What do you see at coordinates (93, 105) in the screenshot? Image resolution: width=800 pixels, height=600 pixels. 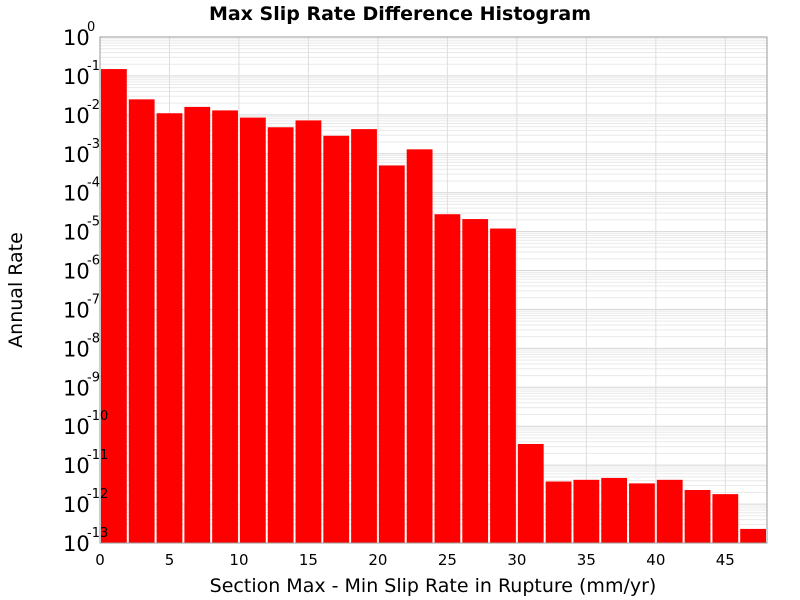 I see `y-tick-exponent: -2` at bounding box center [93, 105].